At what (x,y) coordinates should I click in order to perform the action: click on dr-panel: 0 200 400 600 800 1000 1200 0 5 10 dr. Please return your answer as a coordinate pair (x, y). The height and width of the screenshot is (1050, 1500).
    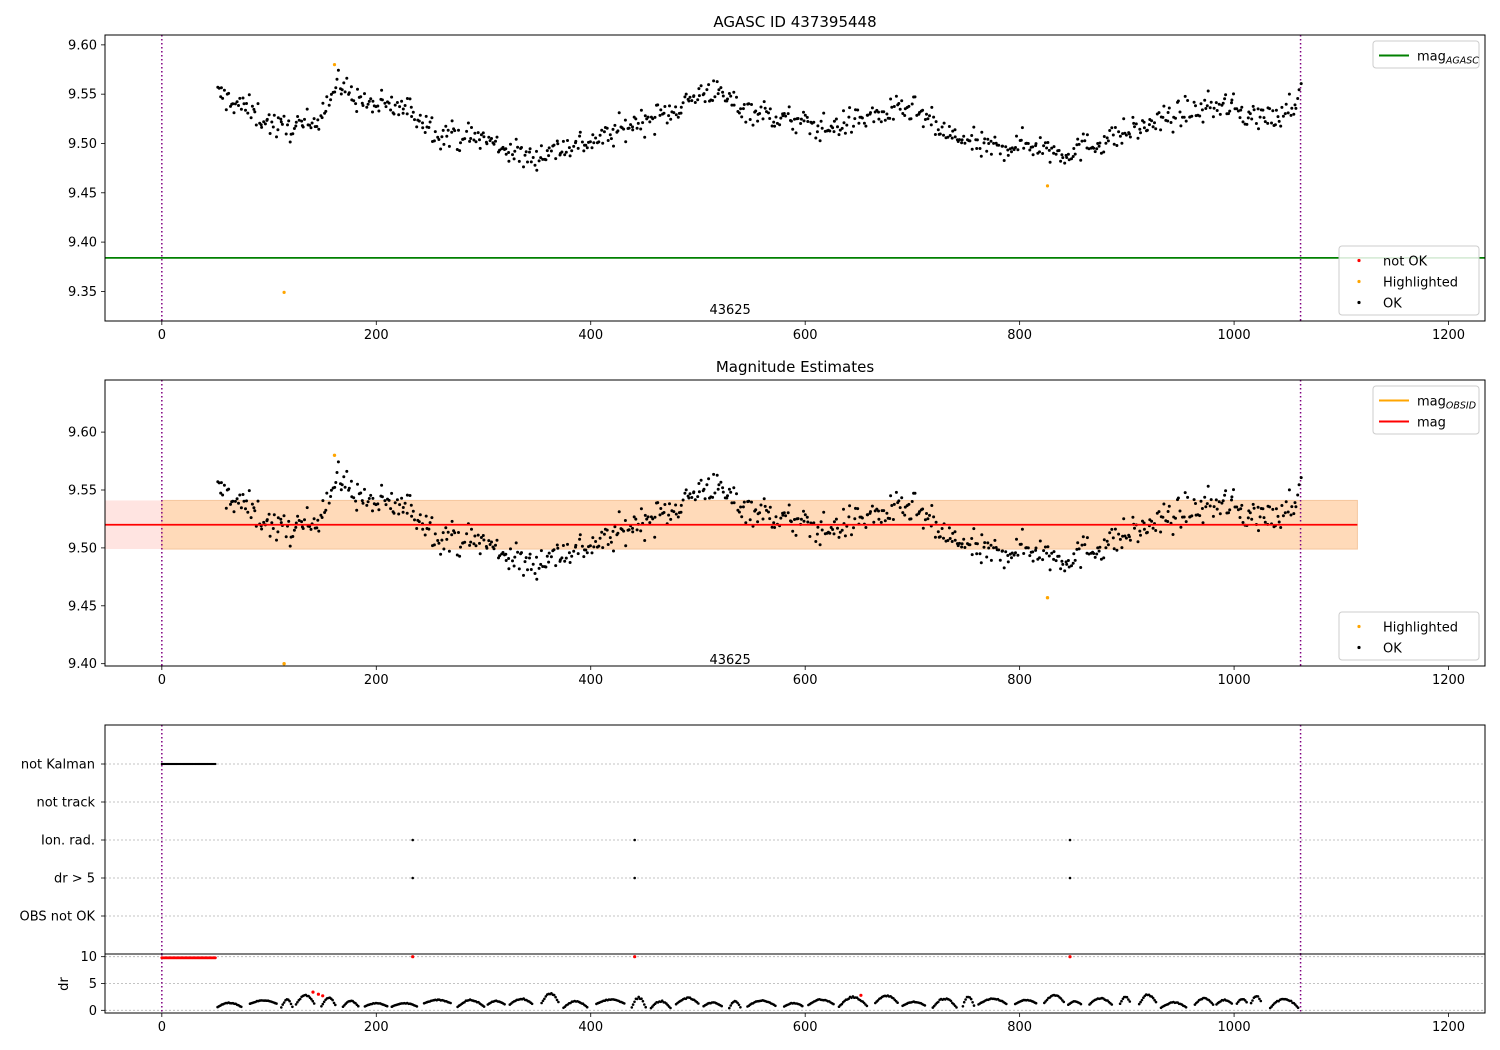
    Looking at the image, I should click on (771, 992).